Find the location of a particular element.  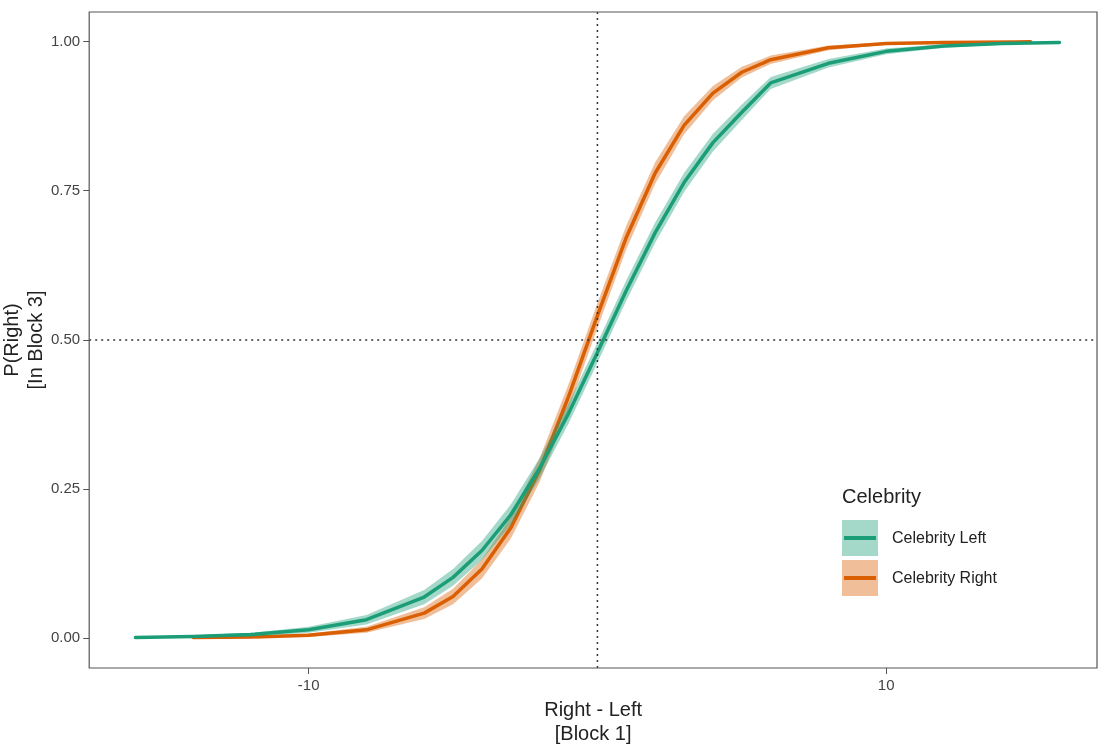

y-tick-label: 0.75 is located at coordinates (65, 190).